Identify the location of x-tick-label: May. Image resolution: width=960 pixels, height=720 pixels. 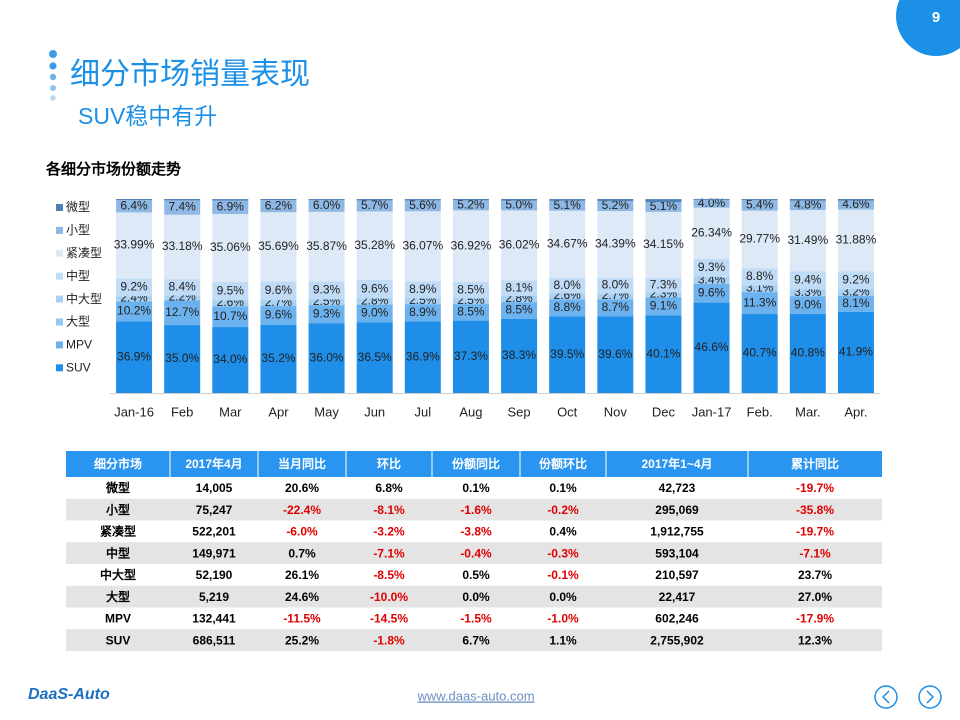
(326, 411).